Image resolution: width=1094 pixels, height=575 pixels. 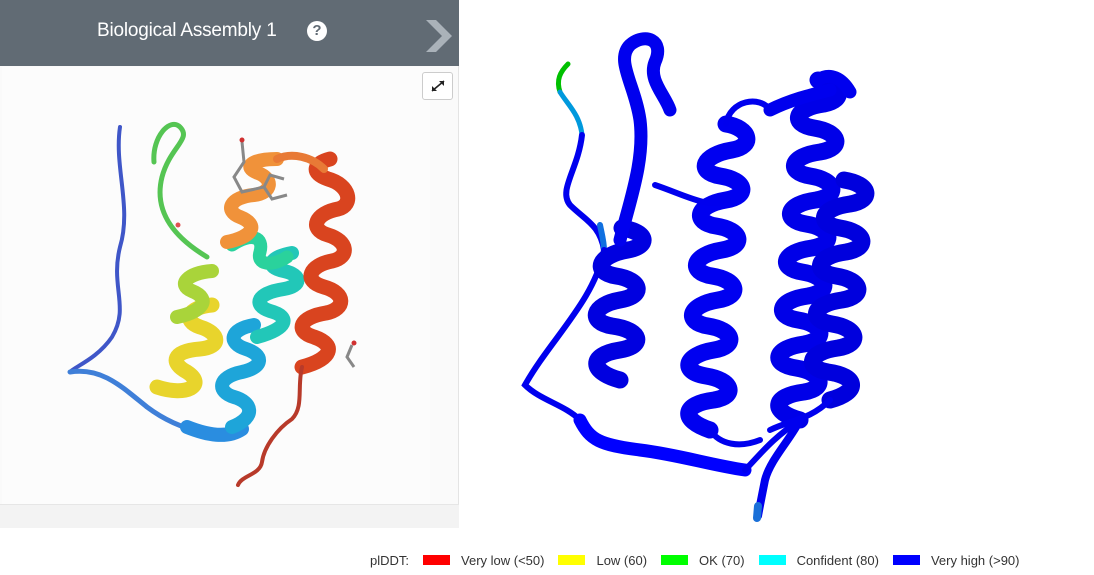 I want to click on legend-label: Very low (<50), so click(x=503, y=560).